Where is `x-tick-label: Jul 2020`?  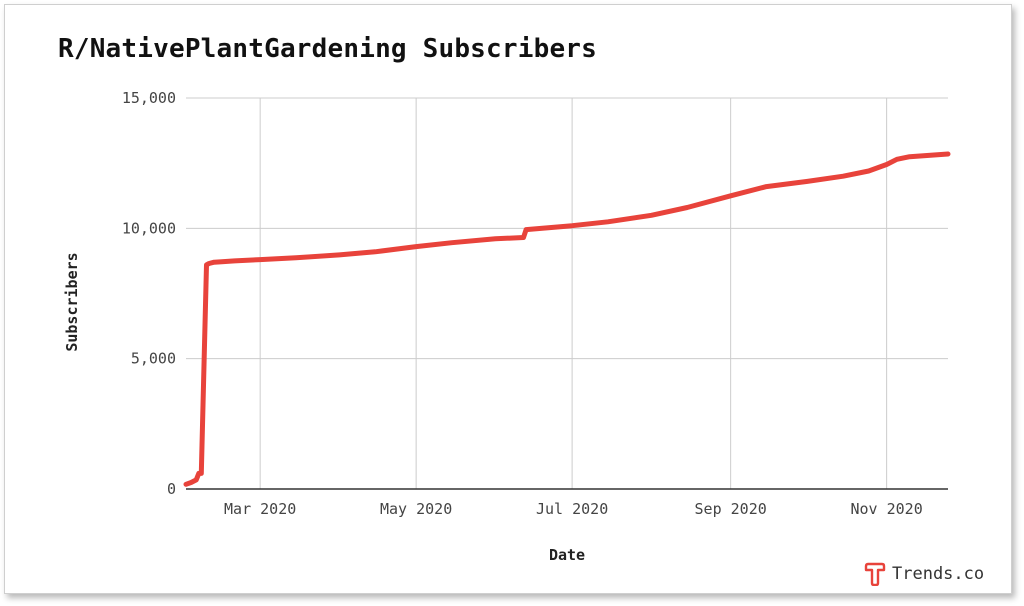
x-tick-label: Jul 2020 is located at coordinates (572, 509).